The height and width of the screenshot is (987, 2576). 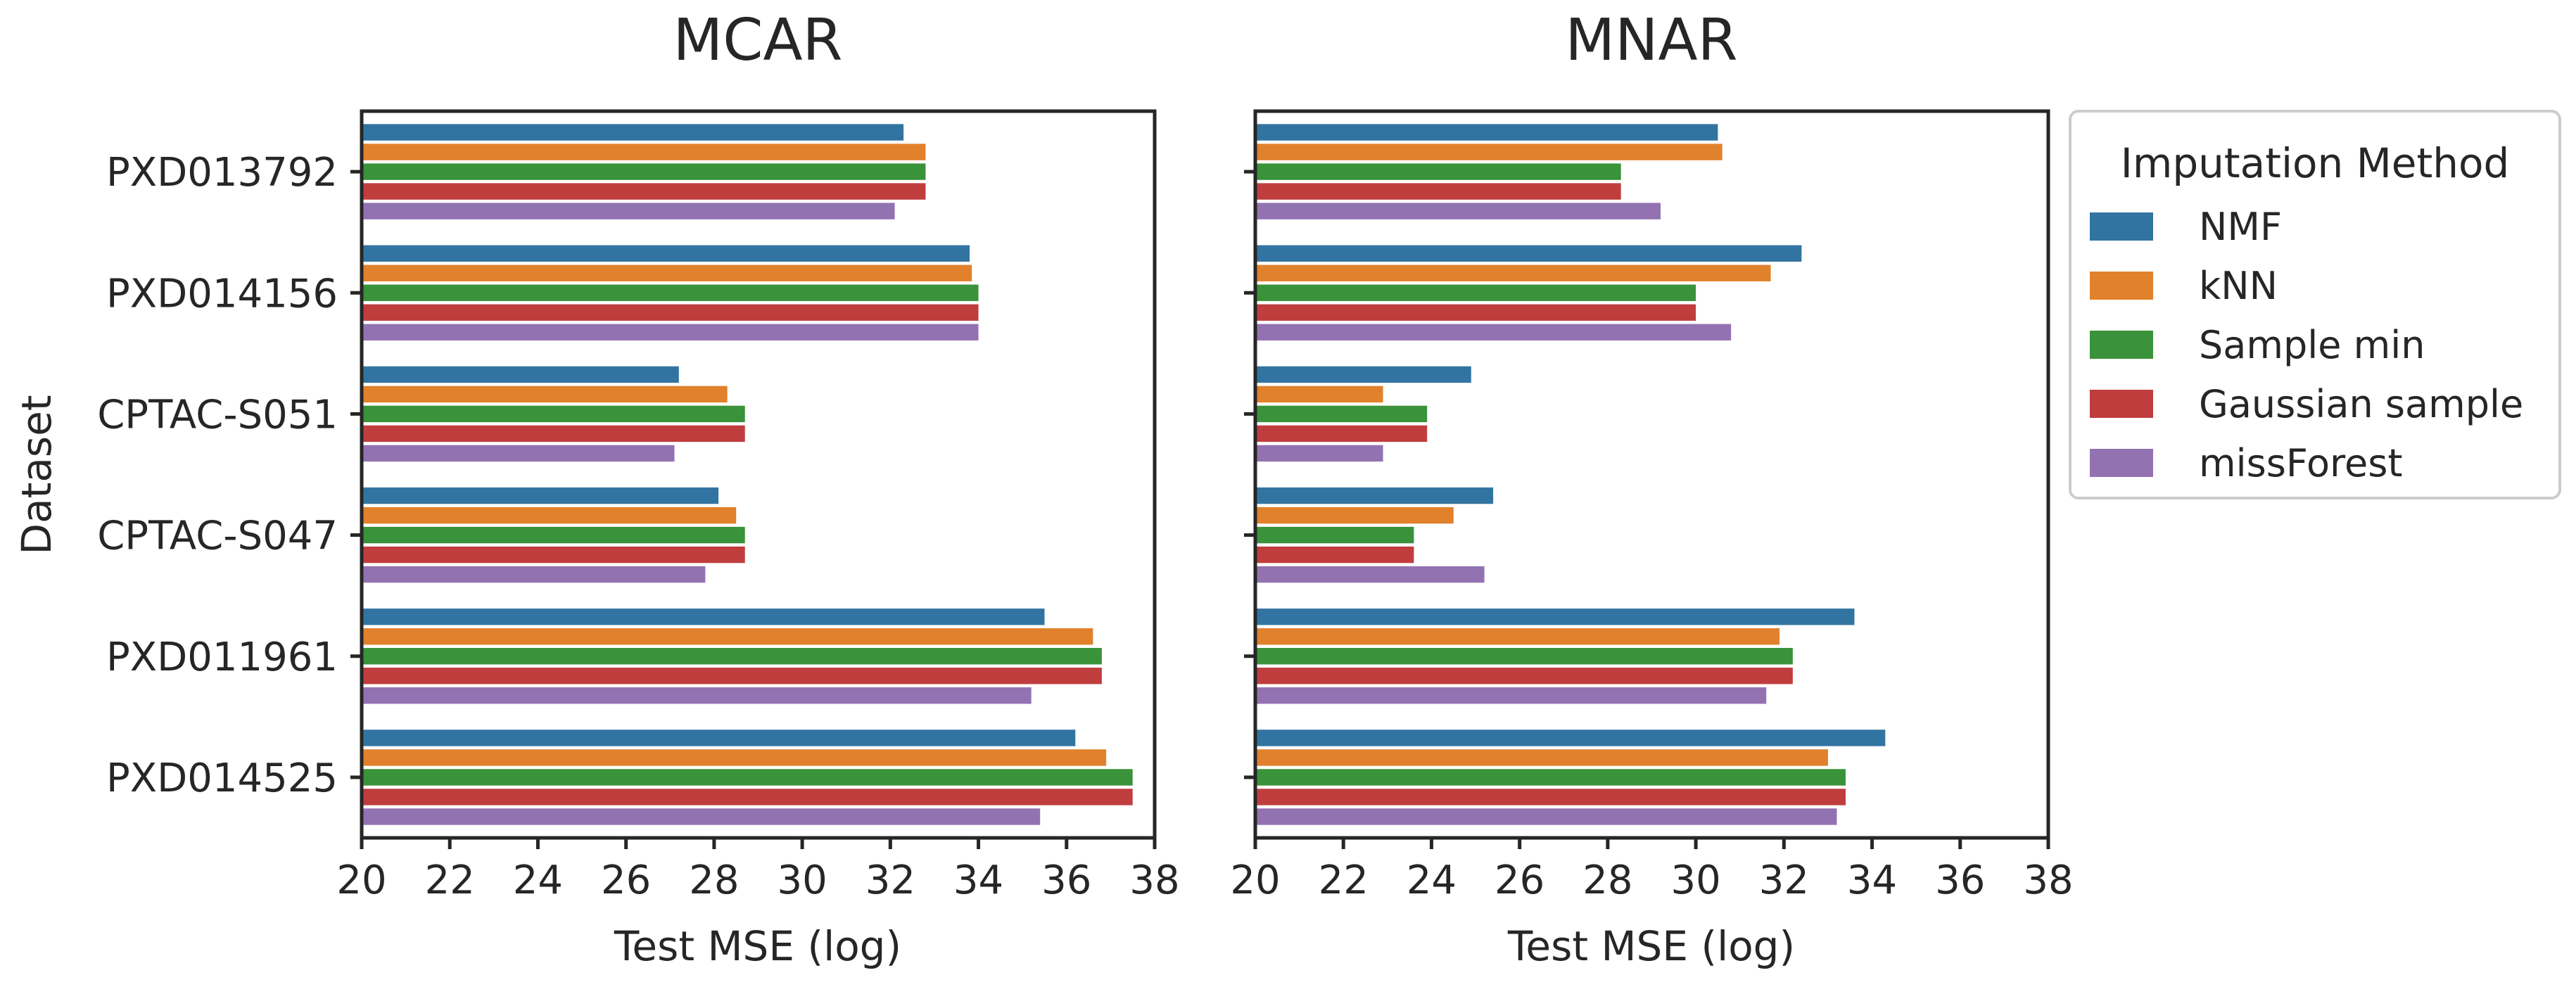 What do you see at coordinates (1651, 40) in the screenshot?
I see `panel-title: MNAR` at bounding box center [1651, 40].